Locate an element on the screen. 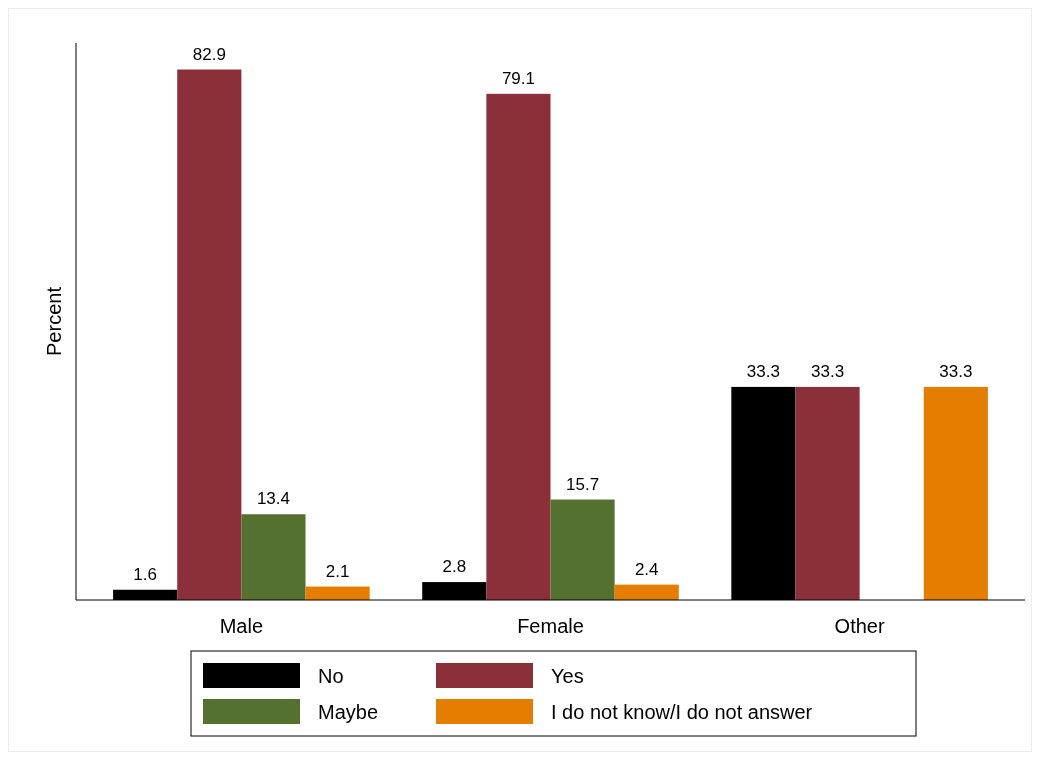 This screenshot has height=760, width=1040. data-label: 2.1 is located at coordinates (337, 571).